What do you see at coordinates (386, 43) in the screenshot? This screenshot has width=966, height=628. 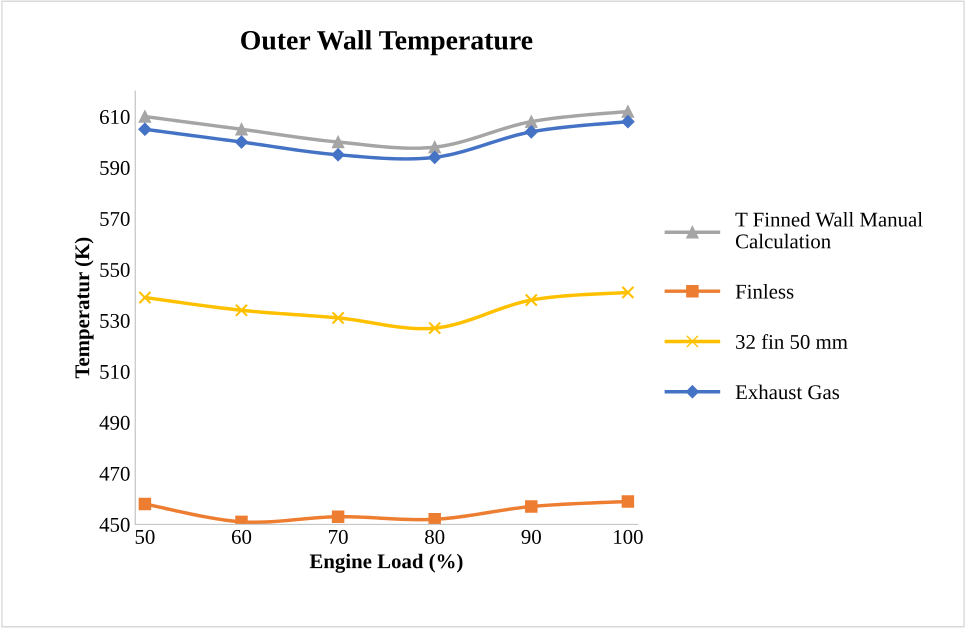 I see `chart-title: Outer Wall Temperature` at bounding box center [386, 43].